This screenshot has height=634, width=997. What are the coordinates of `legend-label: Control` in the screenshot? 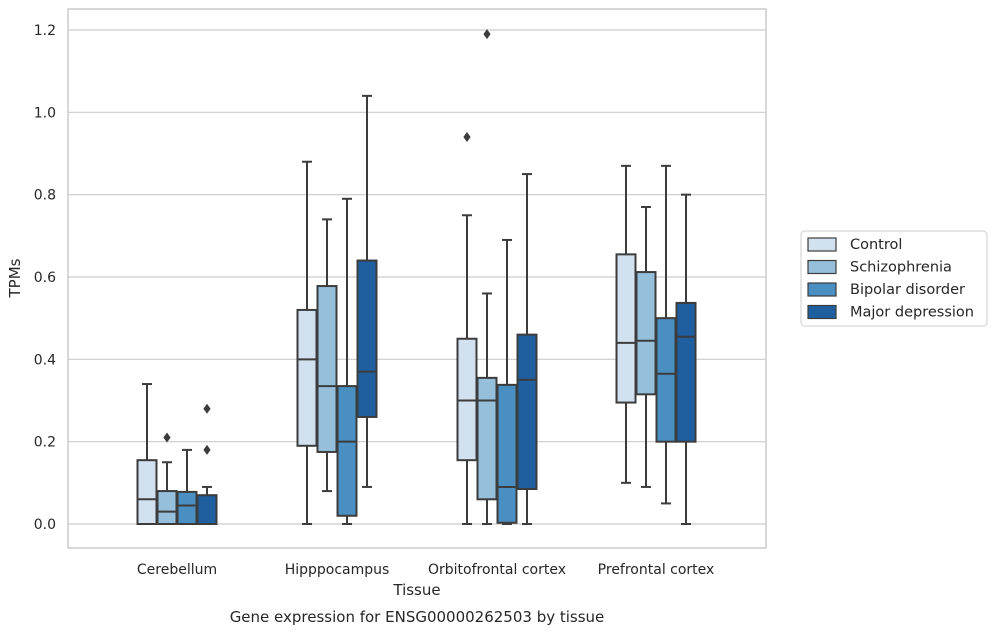 It's located at (876, 245).